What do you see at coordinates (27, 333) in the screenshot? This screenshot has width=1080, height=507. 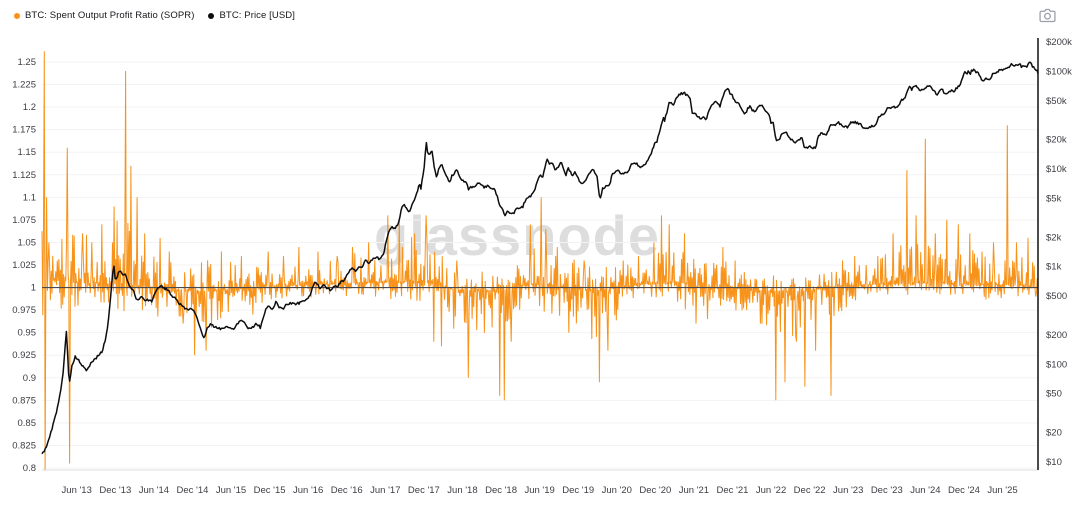 I see `axis-tick-label: 0.95` at bounding box center [27, 333].